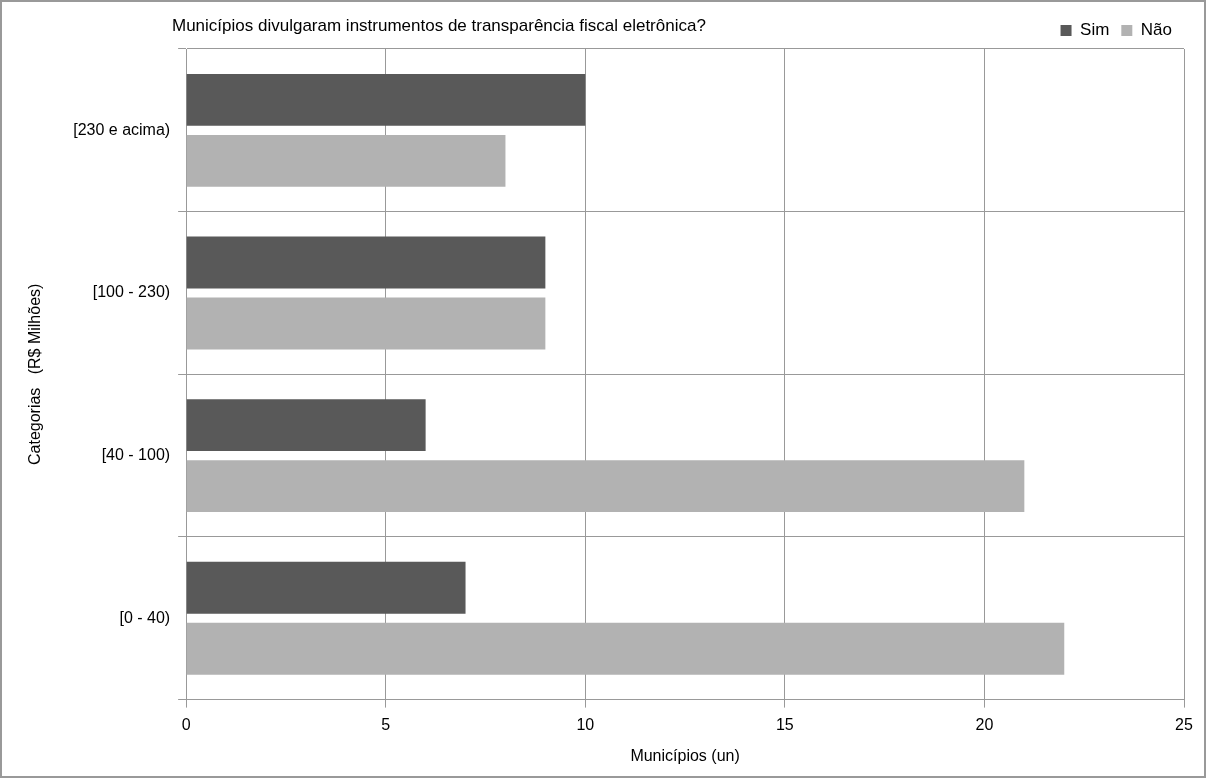  Describe the element at coordinates (1095, 30) in the screenshot. I see `legend-label: Sim` at that location.